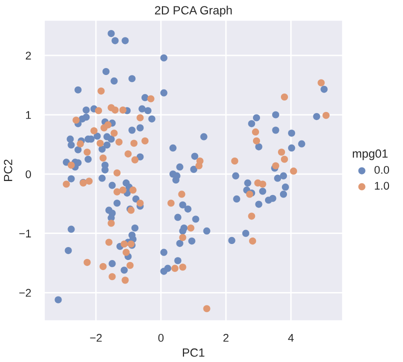  Describe the element at coordinates (193, 11) in the screenshot. I see `chart-title: 2D PCA Graph` at that location.